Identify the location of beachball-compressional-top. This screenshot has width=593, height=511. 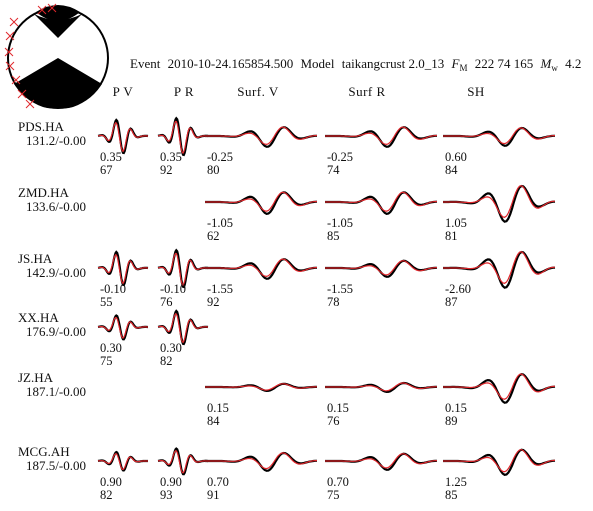
(58, 26).